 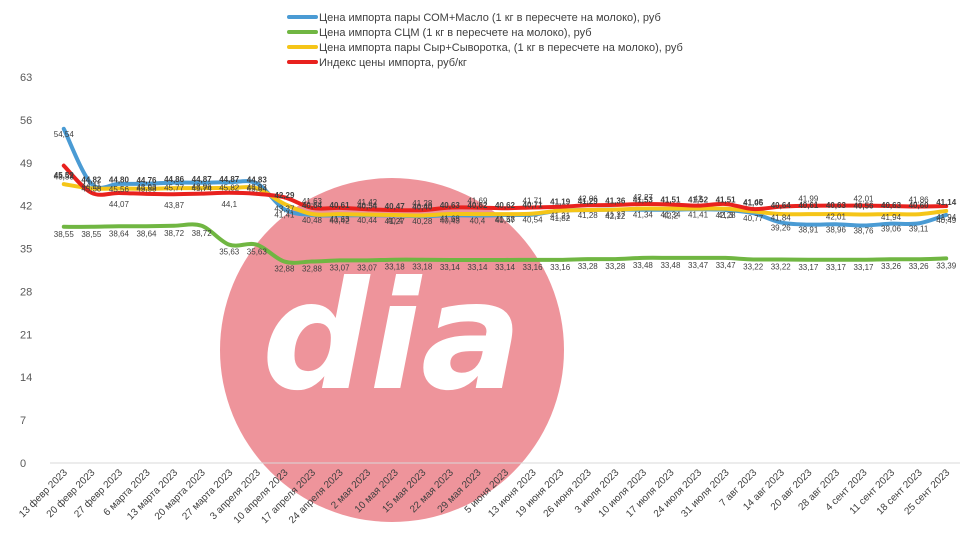 What do you see at coordinates (257, 252) in the screenshot?
I see `data-label: 35,63` at bounding box center [257, 252].